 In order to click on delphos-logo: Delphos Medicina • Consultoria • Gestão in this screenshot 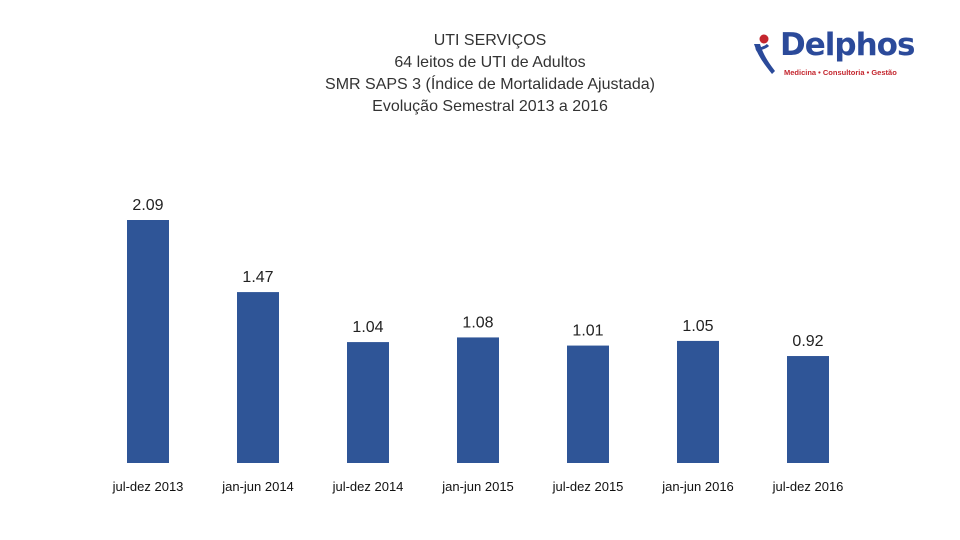, I will do `click(840, 54)`.